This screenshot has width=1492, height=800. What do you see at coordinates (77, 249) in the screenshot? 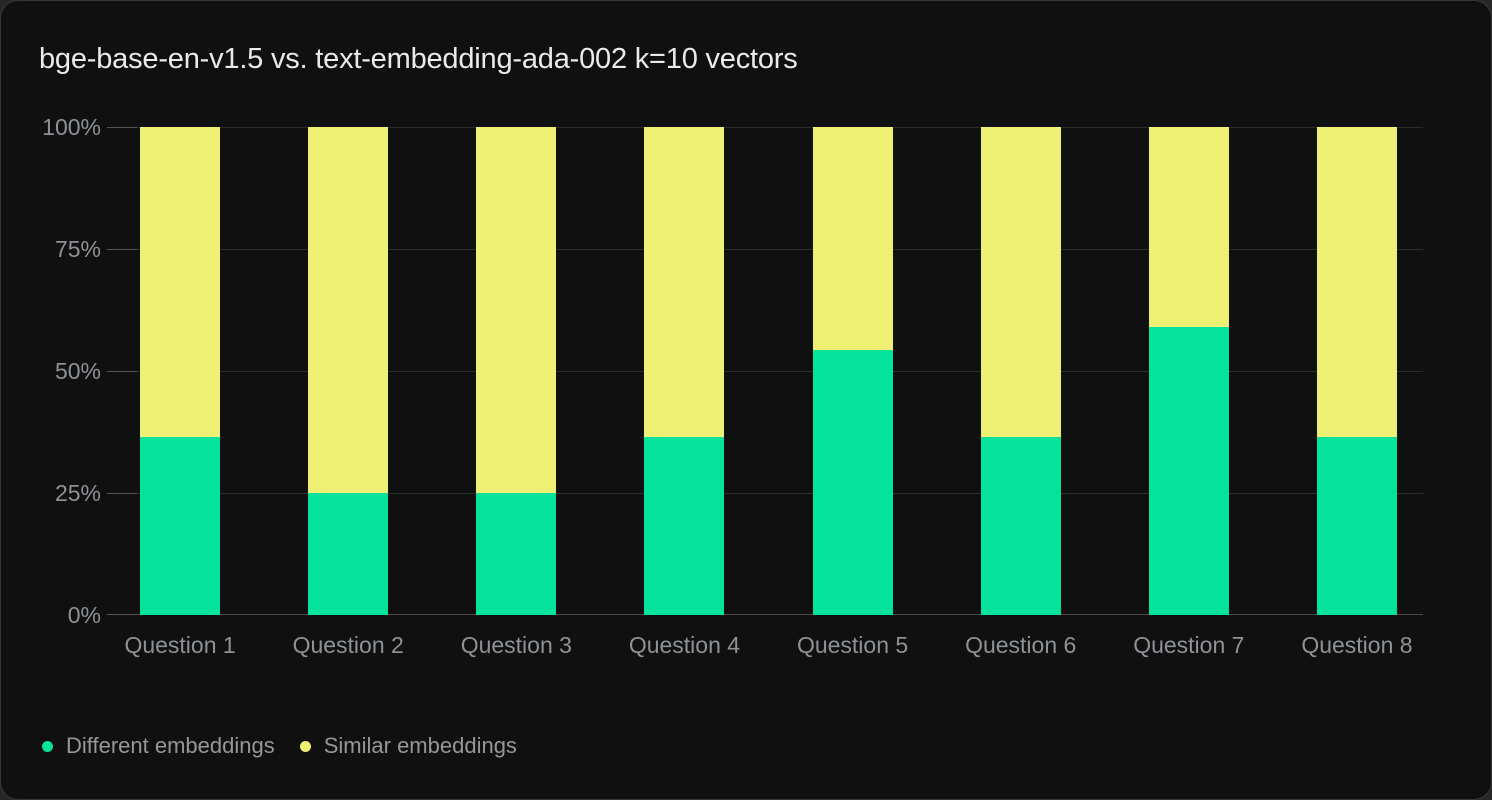
I see `y-axis-label: 75%` at bounding box center [77, 249].